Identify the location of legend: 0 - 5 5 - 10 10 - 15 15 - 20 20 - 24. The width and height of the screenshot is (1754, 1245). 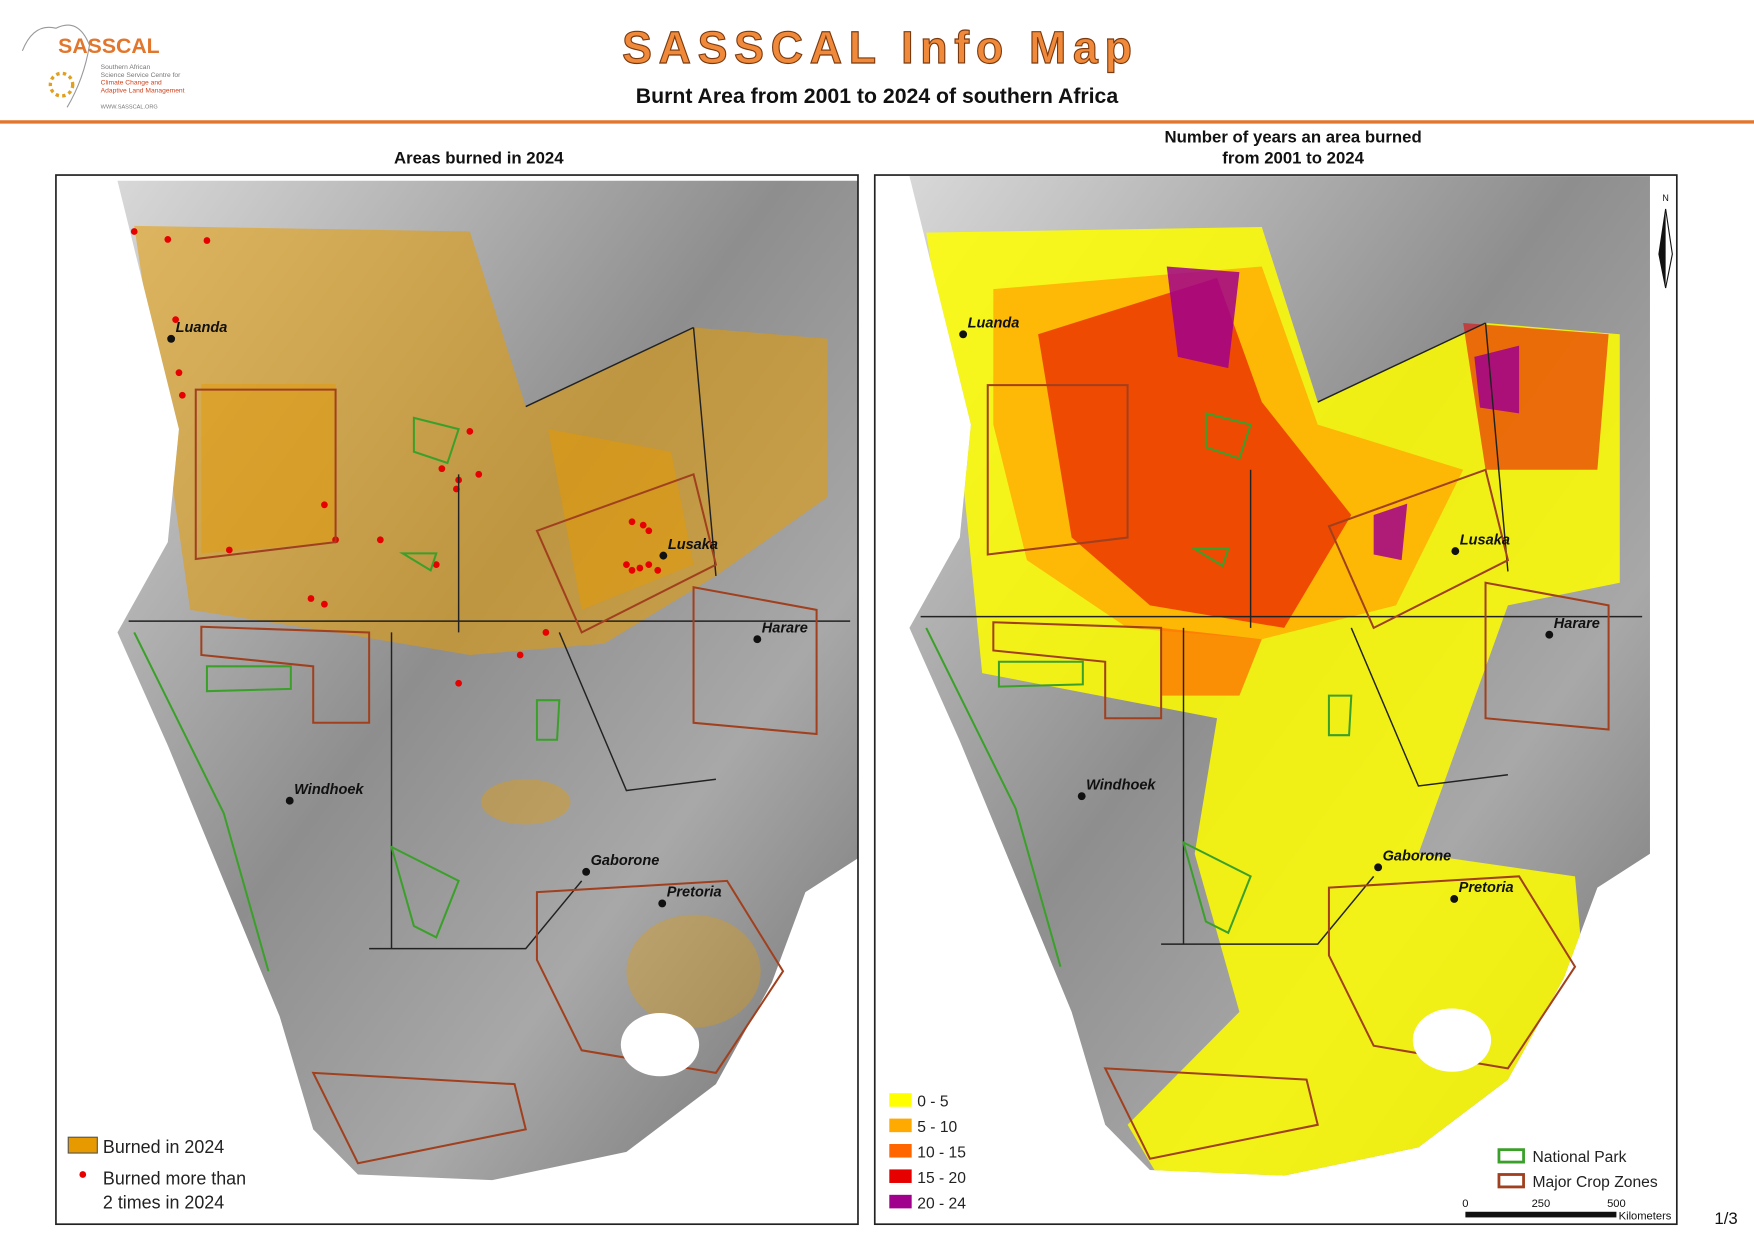
(927, 1152).